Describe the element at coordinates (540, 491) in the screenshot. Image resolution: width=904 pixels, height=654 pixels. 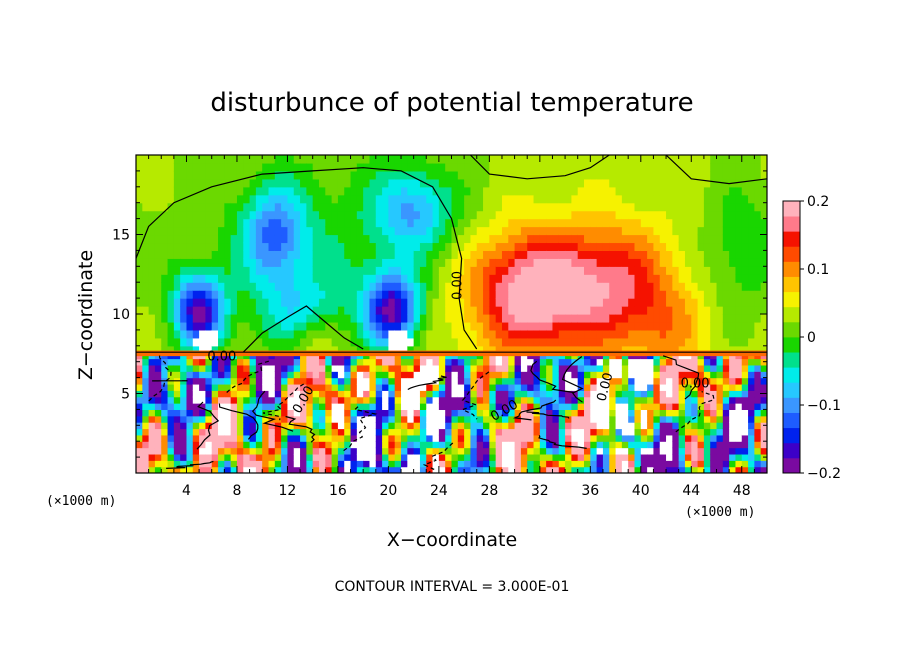
I see `x-tick-label: 32` at that location.